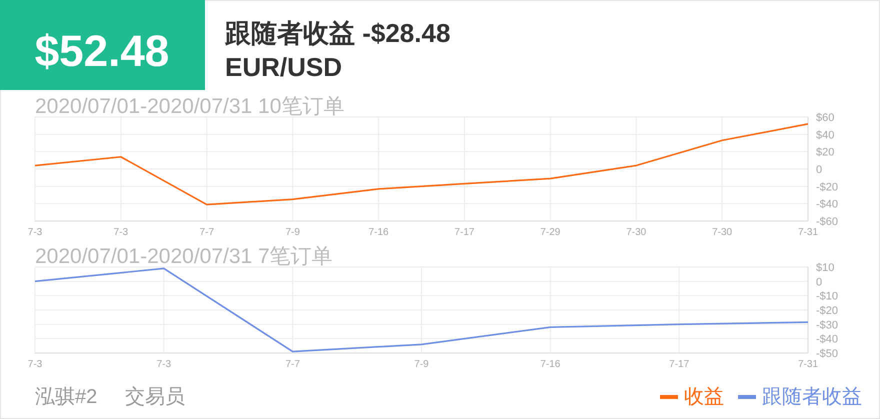 This screenshot has height=419, width=880. I want to click on legend-label: 跟随者收益, so click(812, 397).